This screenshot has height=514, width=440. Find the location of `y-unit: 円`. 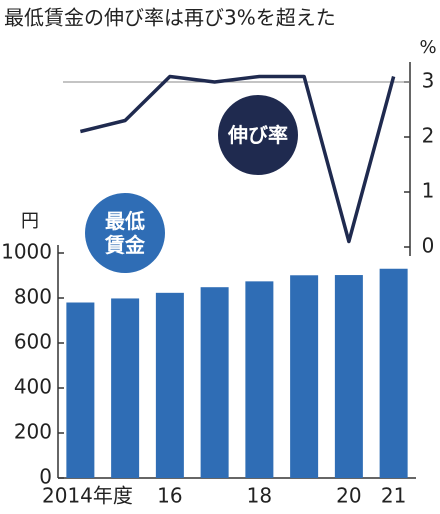

y-unit: 円 is located at coordinates (30, 221).